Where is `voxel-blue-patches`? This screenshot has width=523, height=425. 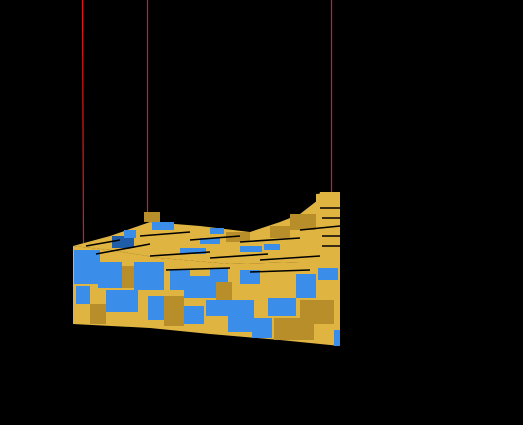
voxel-blue-patches is located at coordinates (207, 298).